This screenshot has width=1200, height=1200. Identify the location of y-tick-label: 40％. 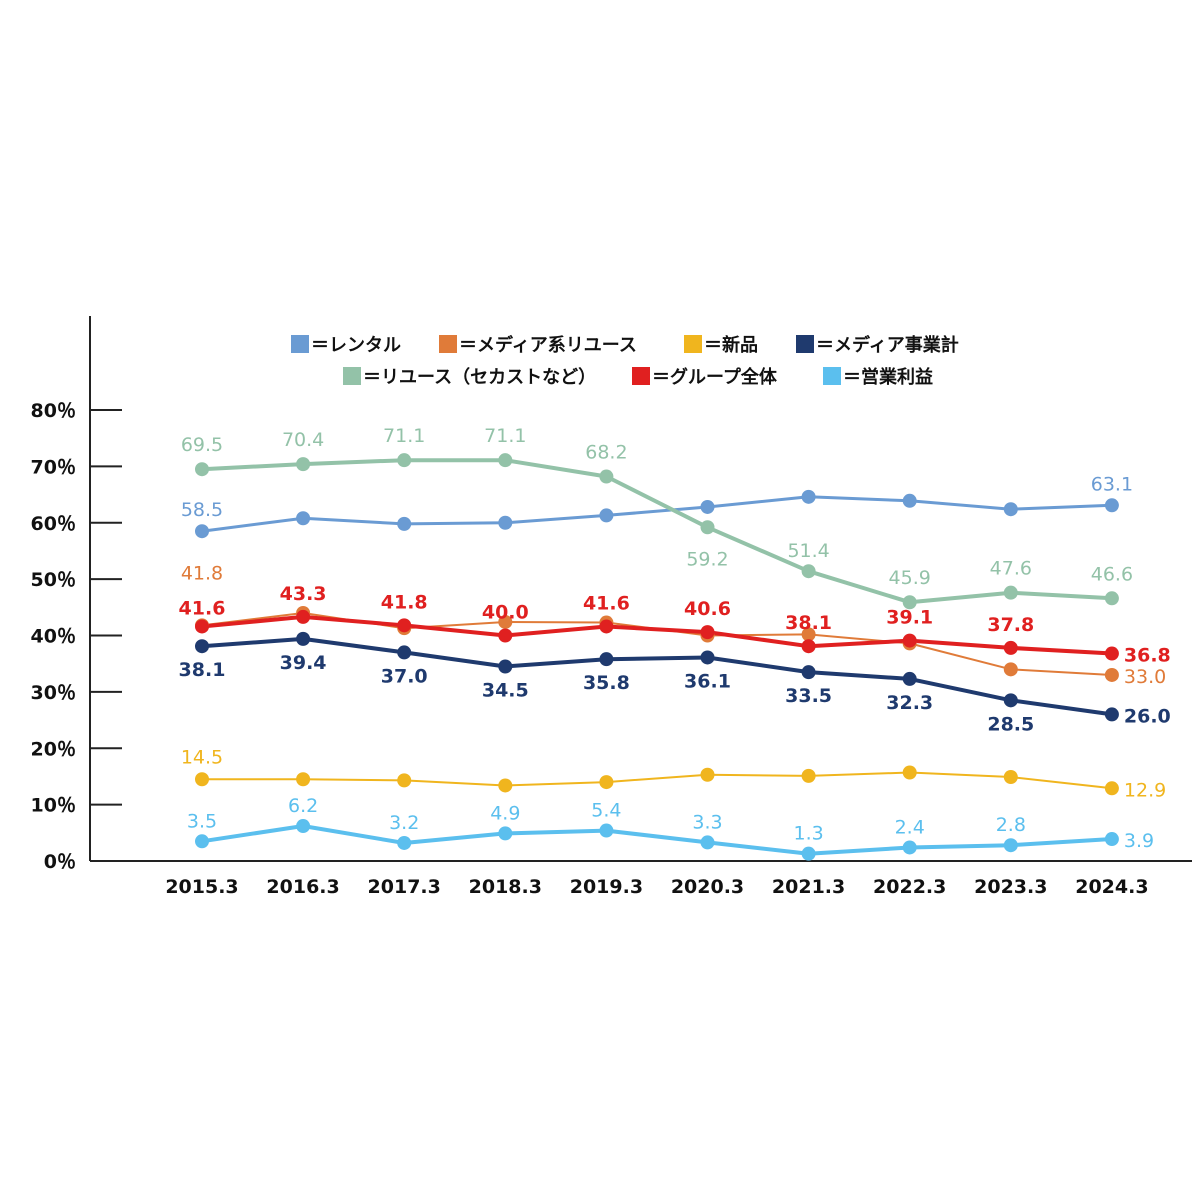
(53, 637).